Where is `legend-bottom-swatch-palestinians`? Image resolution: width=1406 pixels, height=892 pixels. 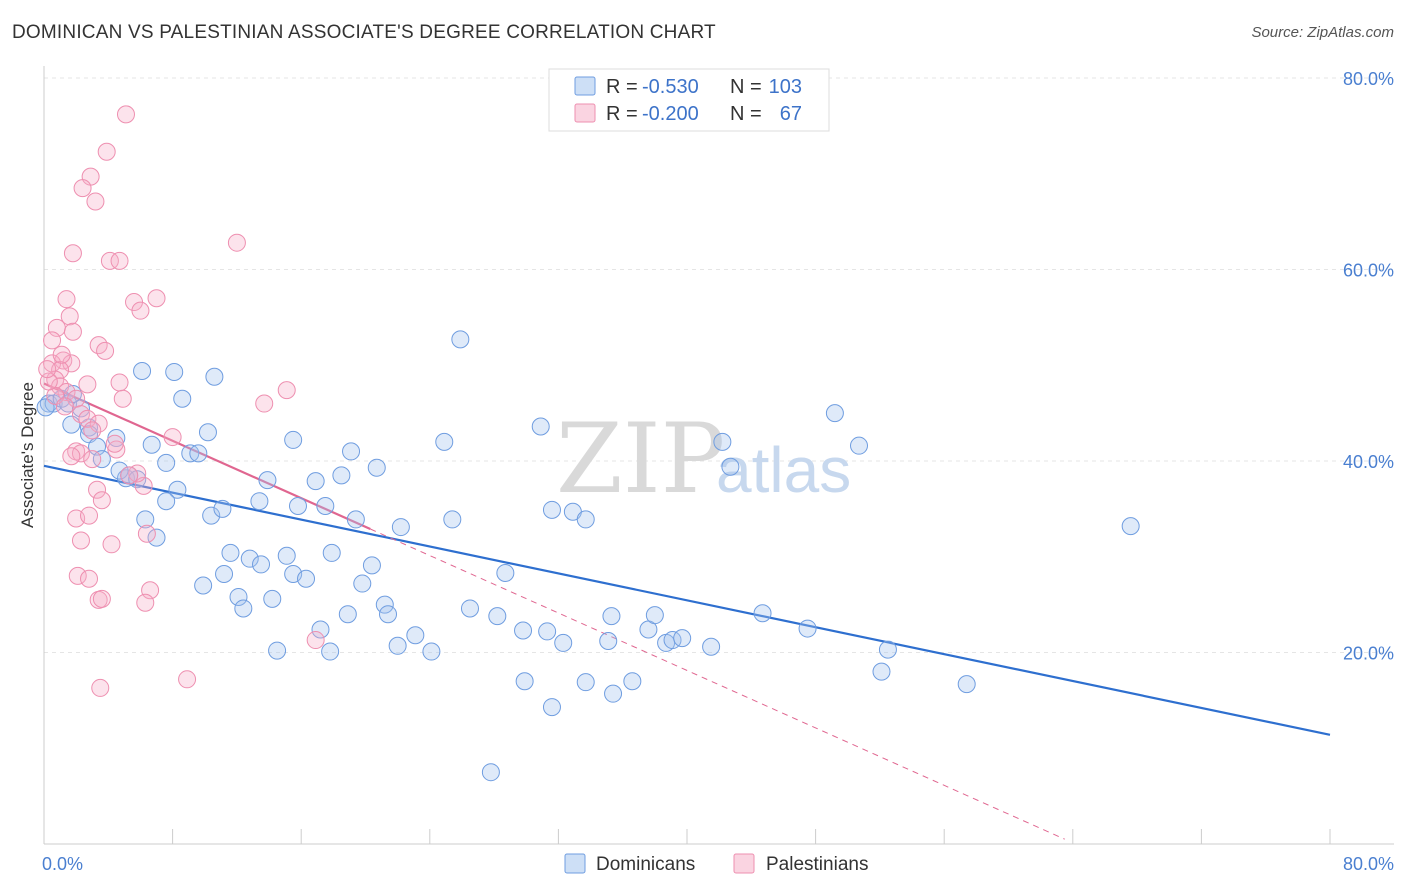 legend-bottom-swatch-palestinians is located at coordinates (744, 863).